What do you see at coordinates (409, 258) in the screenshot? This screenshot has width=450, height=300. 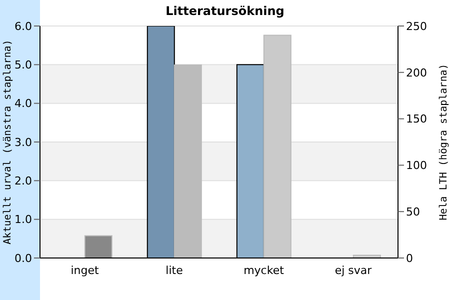 I see `y2-tick-label: 0` at bounding box center [409, 258].